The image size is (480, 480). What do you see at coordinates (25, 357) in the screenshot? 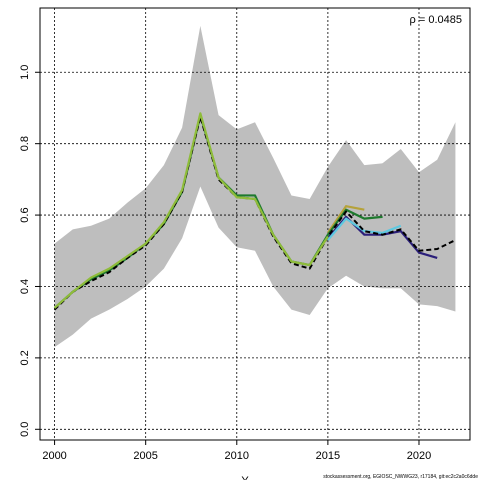
I see `y-tick-label: 0.2` at bounding box center [25, 357].